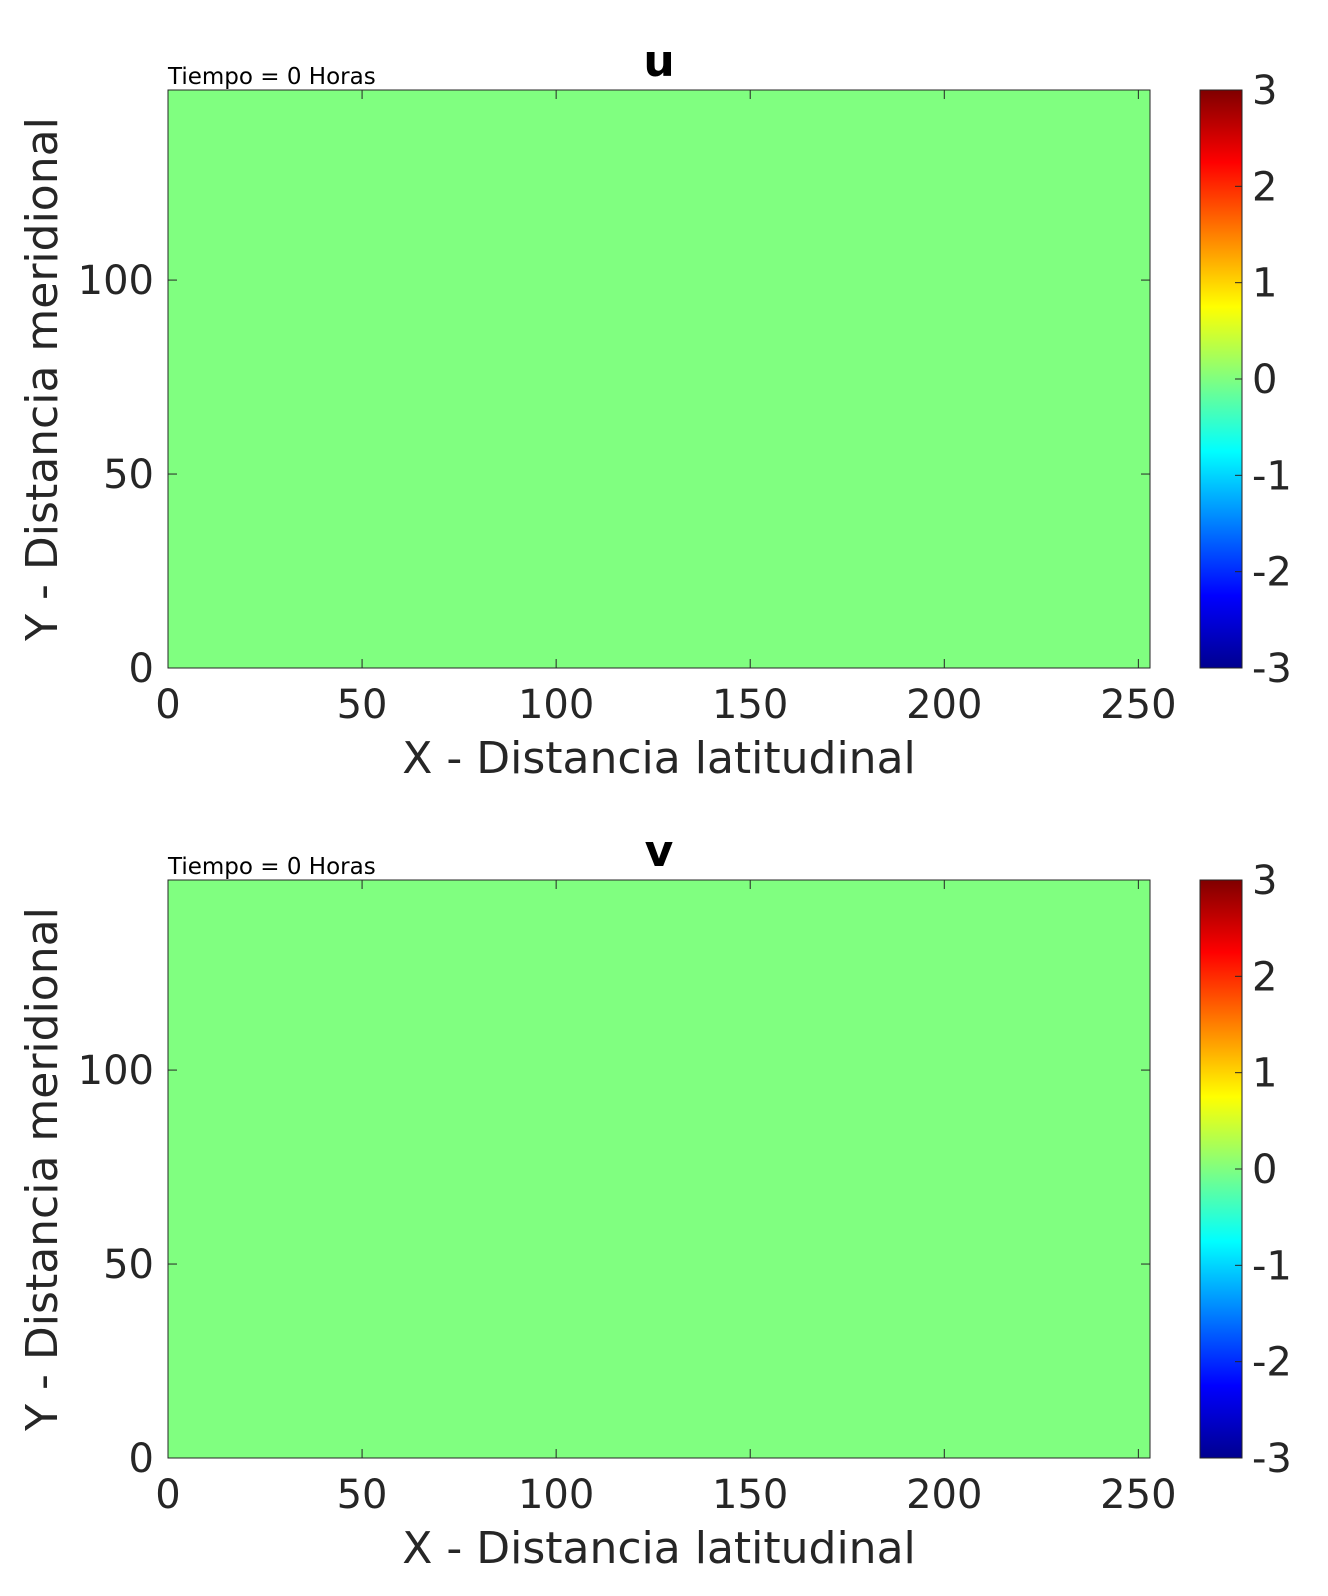 This screenshot has height=1596, width=1328. Describe the element at coordinates (659, 851) in the screenshot. I see `chart-title: v` at that location.